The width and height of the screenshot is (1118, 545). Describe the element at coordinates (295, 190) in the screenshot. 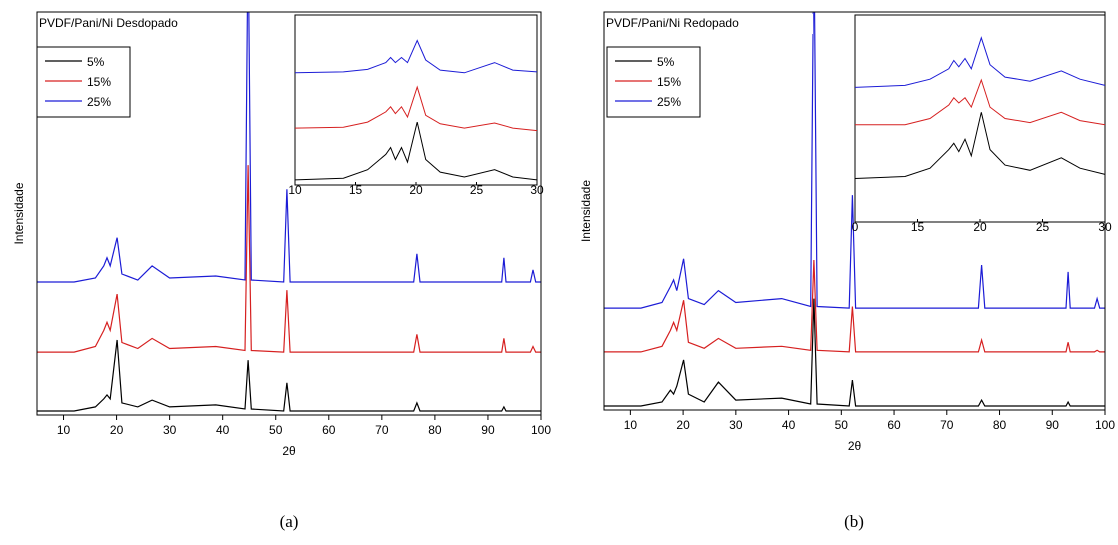

I see `inset-x-tick-label: 10` at that location.